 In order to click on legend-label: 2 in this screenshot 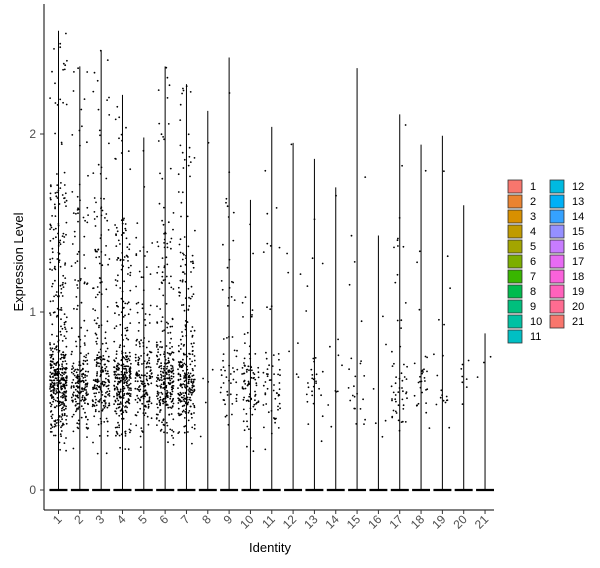, I will do `click(533, 202)`.